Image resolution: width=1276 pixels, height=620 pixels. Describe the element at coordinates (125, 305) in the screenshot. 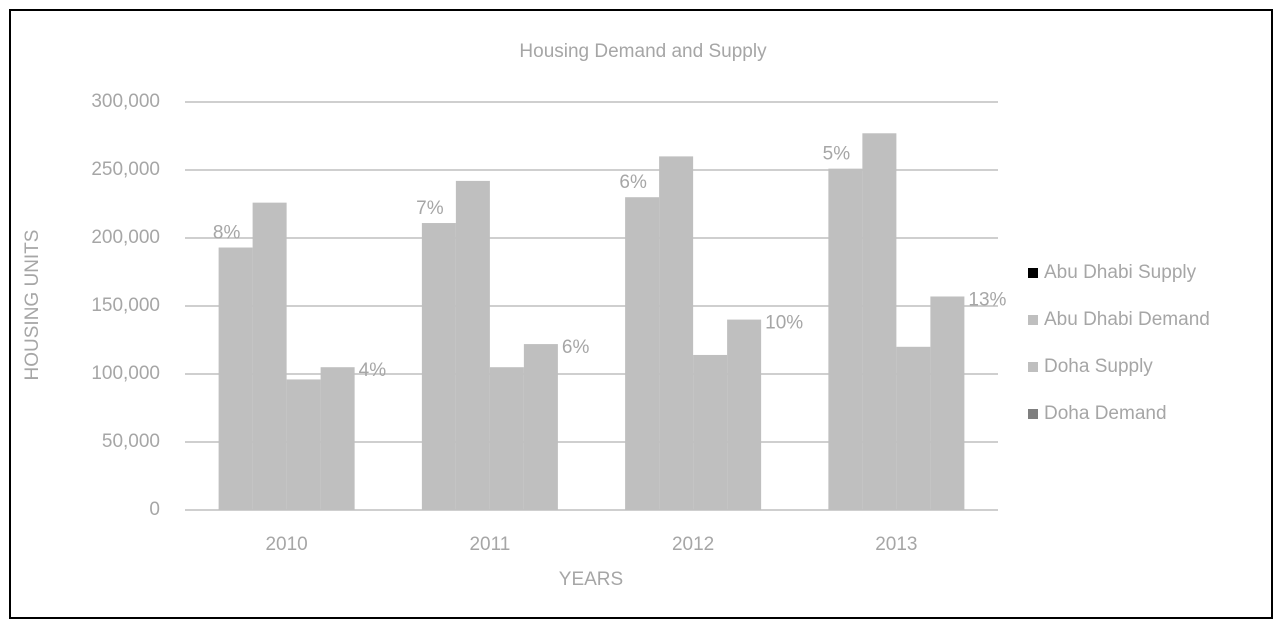

I see `y-tick-label: 150,000` at that location.